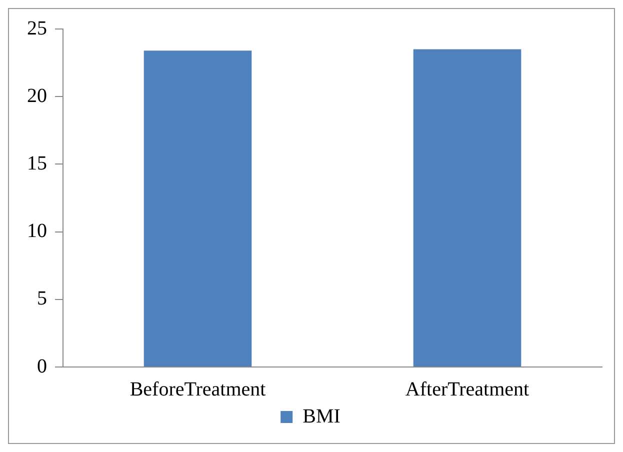 Image resolution: width=623 pixels, height=452 pixels. Describe the element at coordinates (467, 389) in the screenshot. I see `x-tick-label: AfterTreatment` at that location.